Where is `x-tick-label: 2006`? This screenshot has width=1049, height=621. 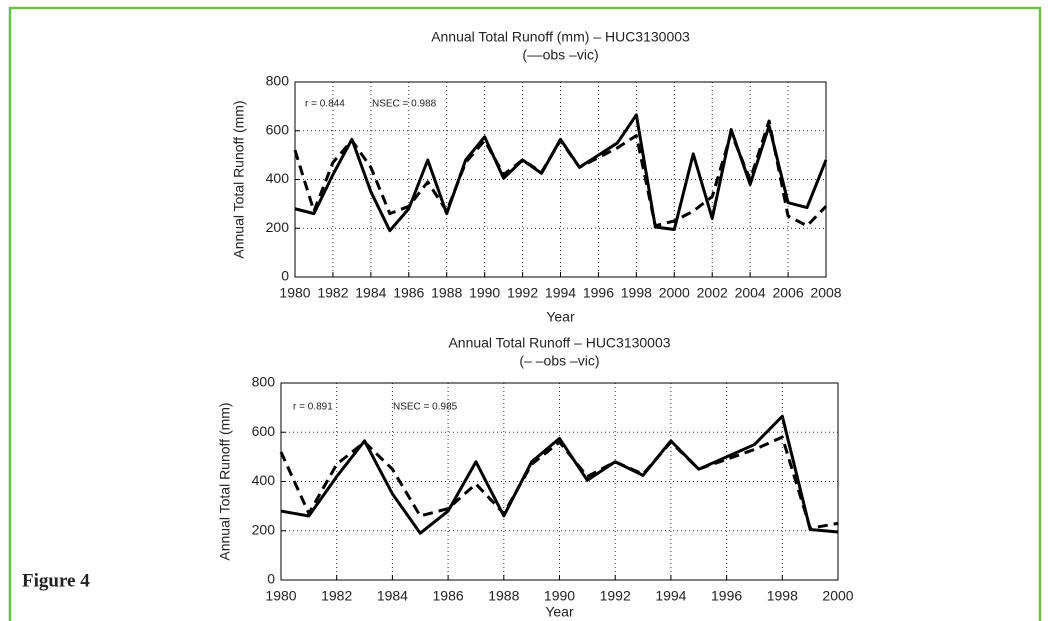 x-tick-label: 2006 is located at coordinates (787, 293).